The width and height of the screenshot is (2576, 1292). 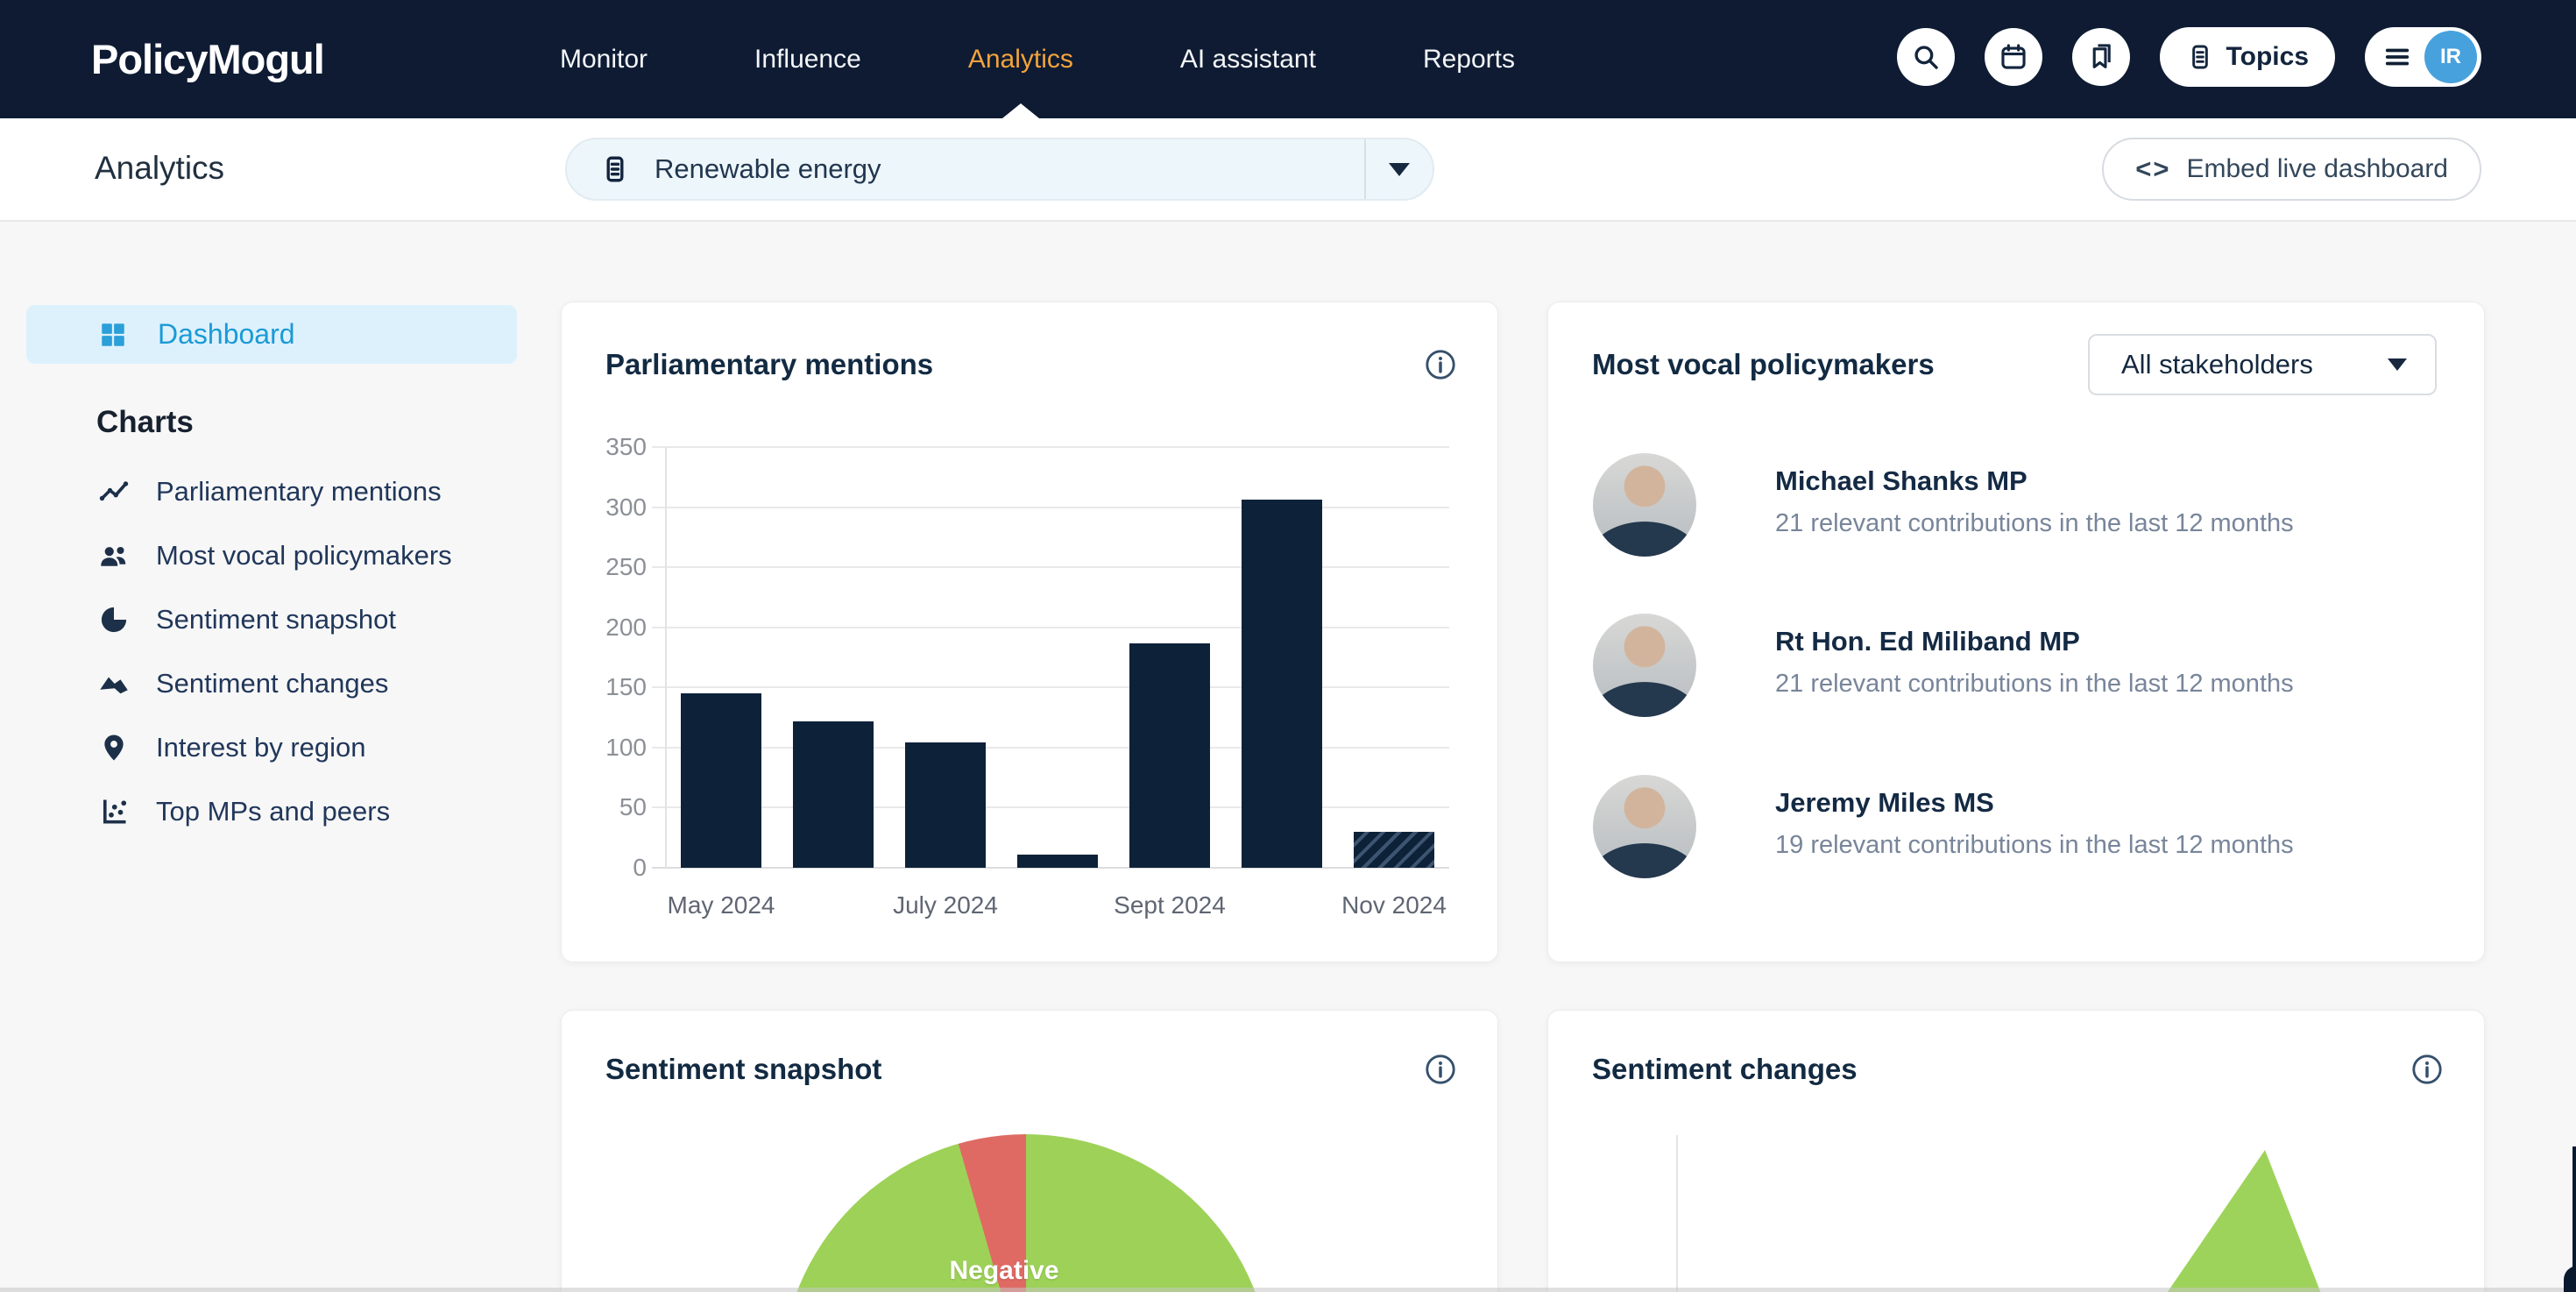 I want to click on scatter-icon, so click(x=114, y=811).